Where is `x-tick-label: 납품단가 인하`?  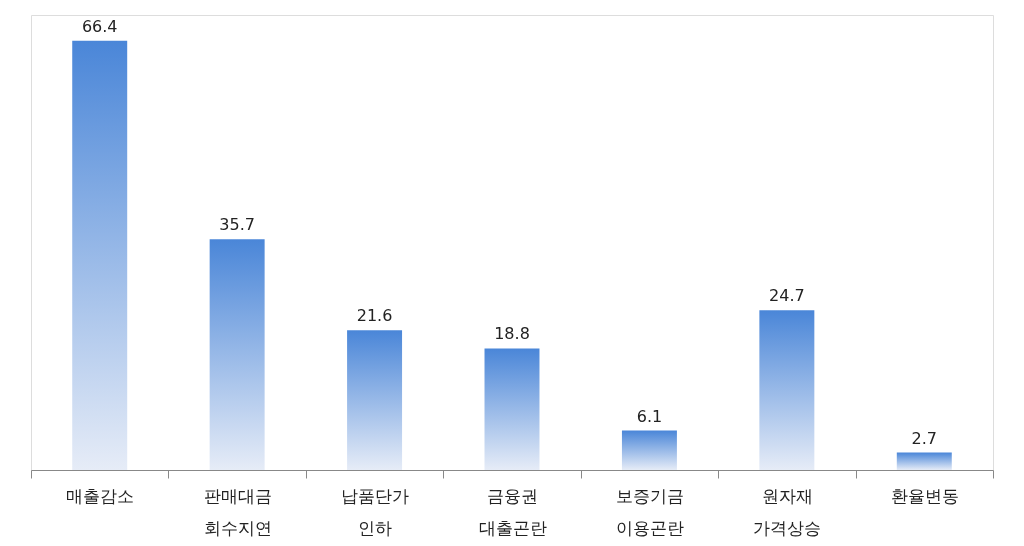
x-tick-label: 납품단가 인하 is located at coordinates (375, 511).